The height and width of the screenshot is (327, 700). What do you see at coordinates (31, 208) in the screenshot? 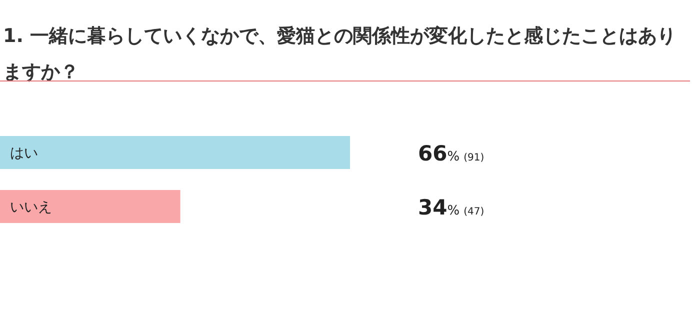
I see `y-tick-label: いいえ` at bounding box center [31, 208].